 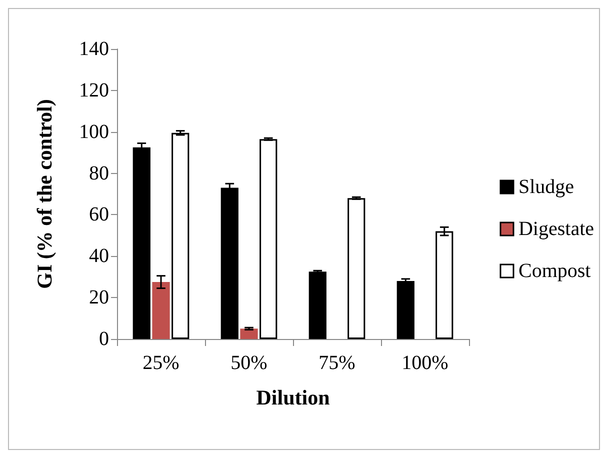 I want to click on x-tick-label: 25%, so click(x=161, y=363).